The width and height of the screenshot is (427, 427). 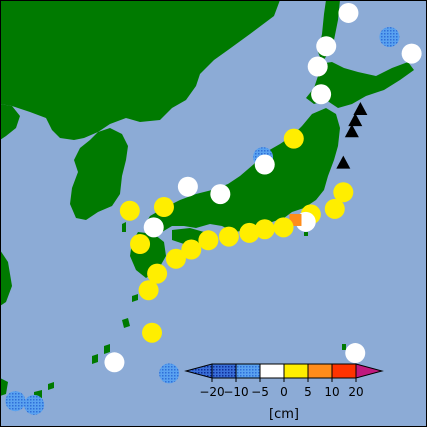 I want to click on colorbar-tick-label: −10, so click(x=235, y=392).